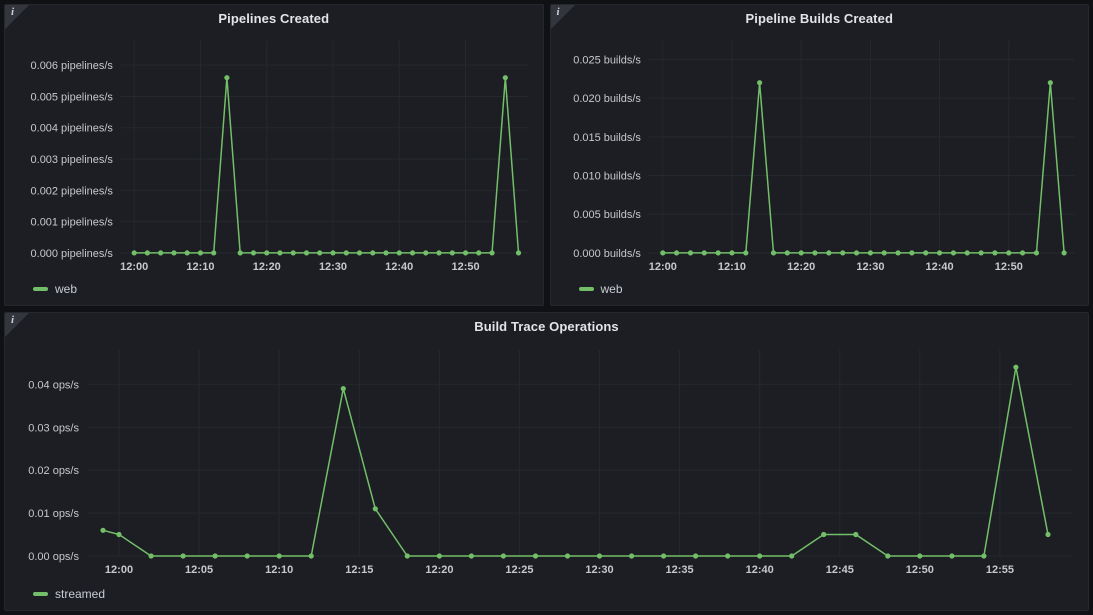 Image resolution: width=1093 pixels, height=615 pixels. Describe the element at coordinates (72, 223) in the screenshot. I see `svg-text: 0.001 pipelines/s` at that location.